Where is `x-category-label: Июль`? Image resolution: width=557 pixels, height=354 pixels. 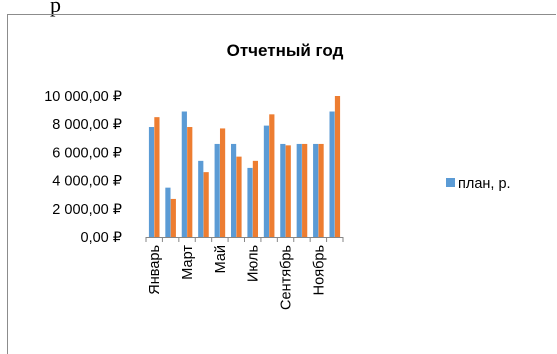 x-category-label: Июль is located at coordinates (254, 263).